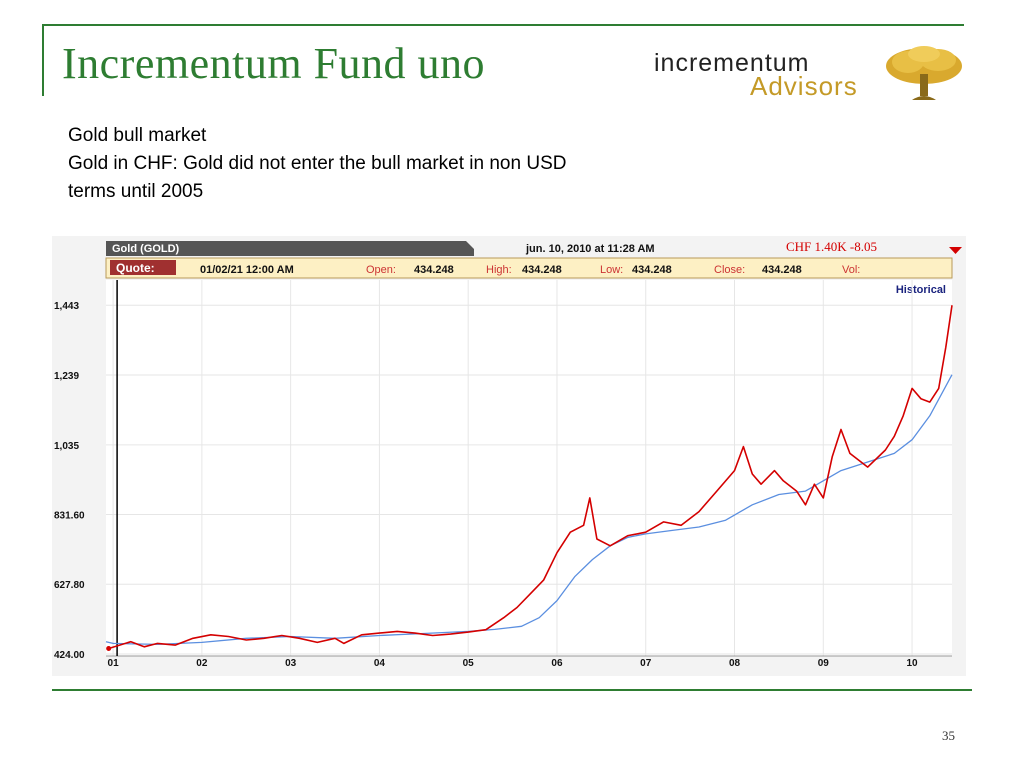  I want to click on company-logo: incrementum Advisors, so click(814, 74).